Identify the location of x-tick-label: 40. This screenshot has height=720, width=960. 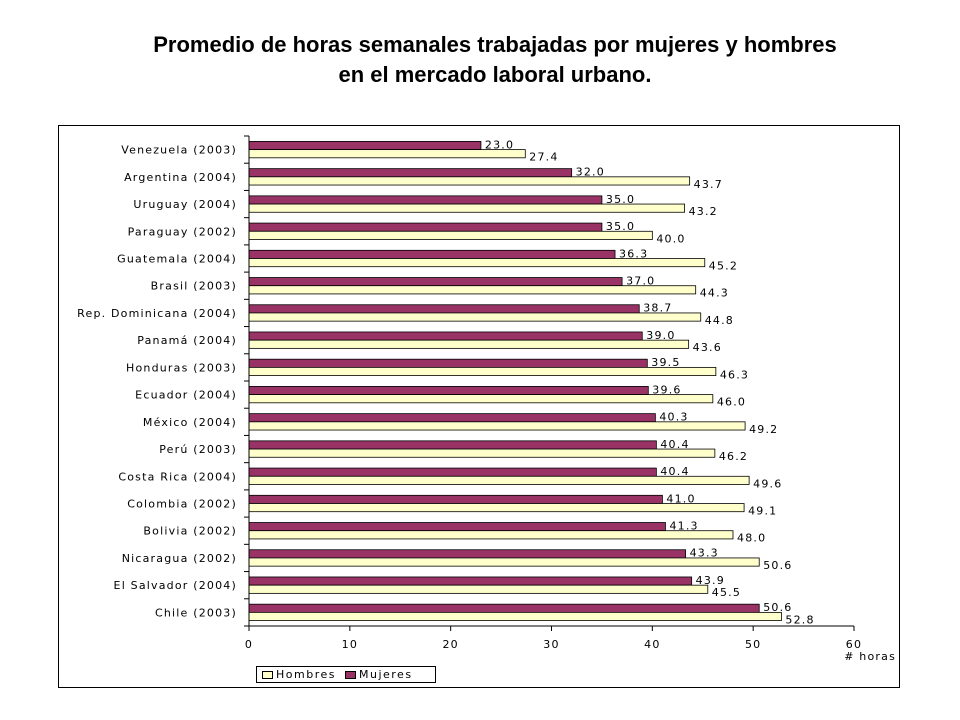
(652, 644).